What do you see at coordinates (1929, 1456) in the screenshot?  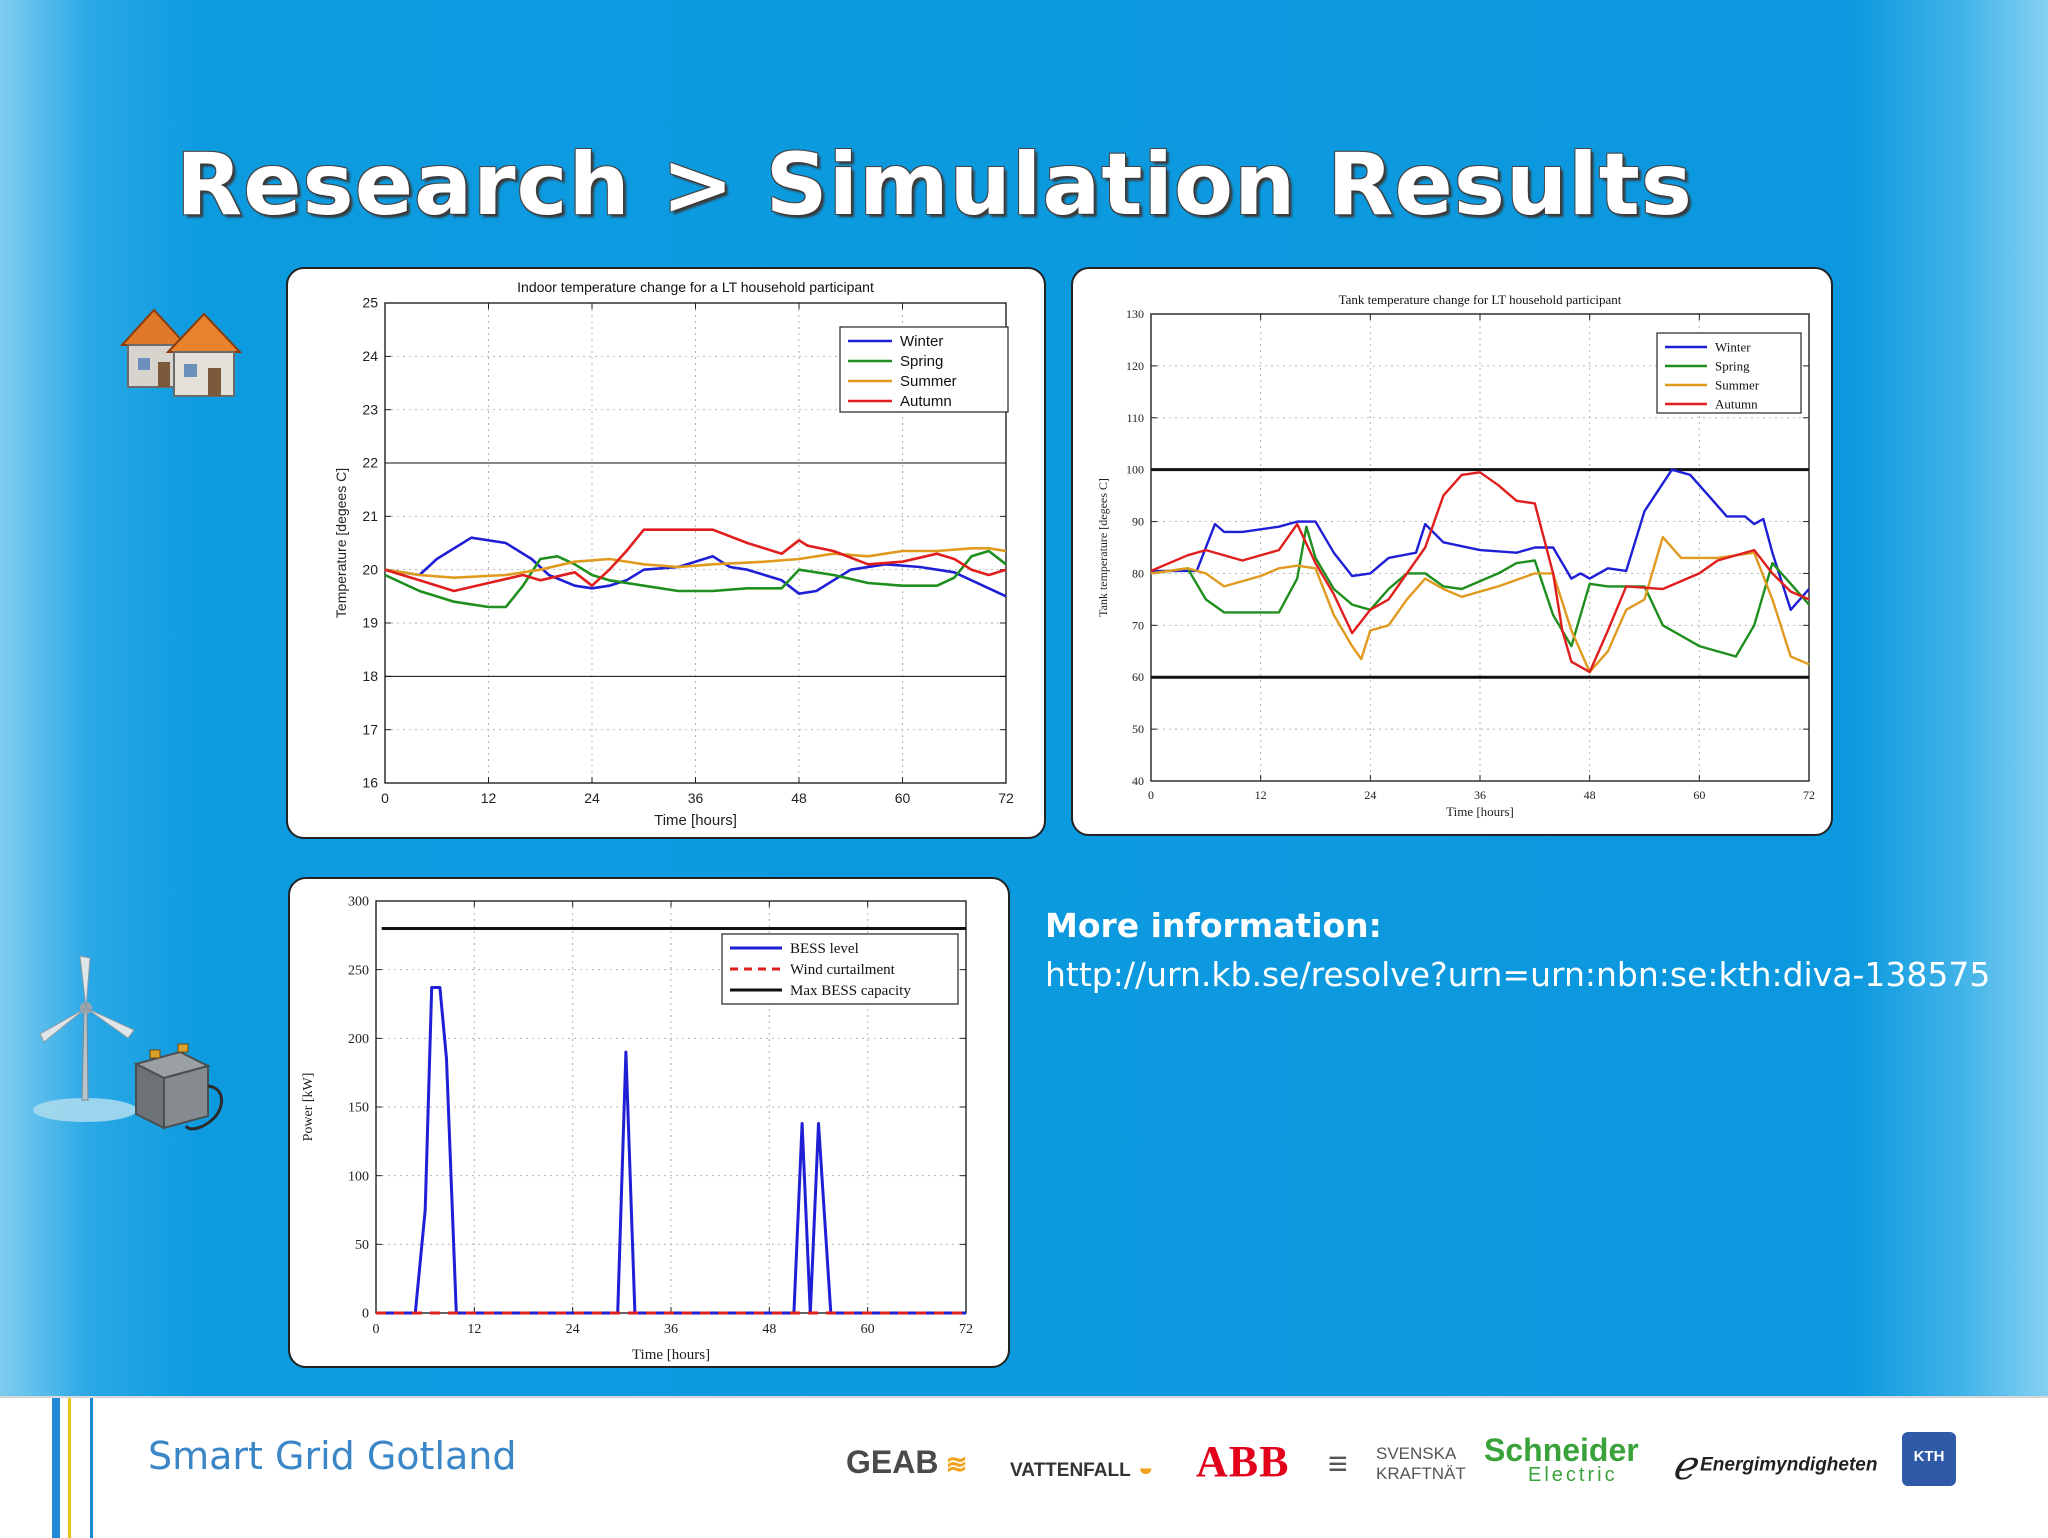 I see `kth-logo-text: KTH` at bounding box center [1929, 1456].